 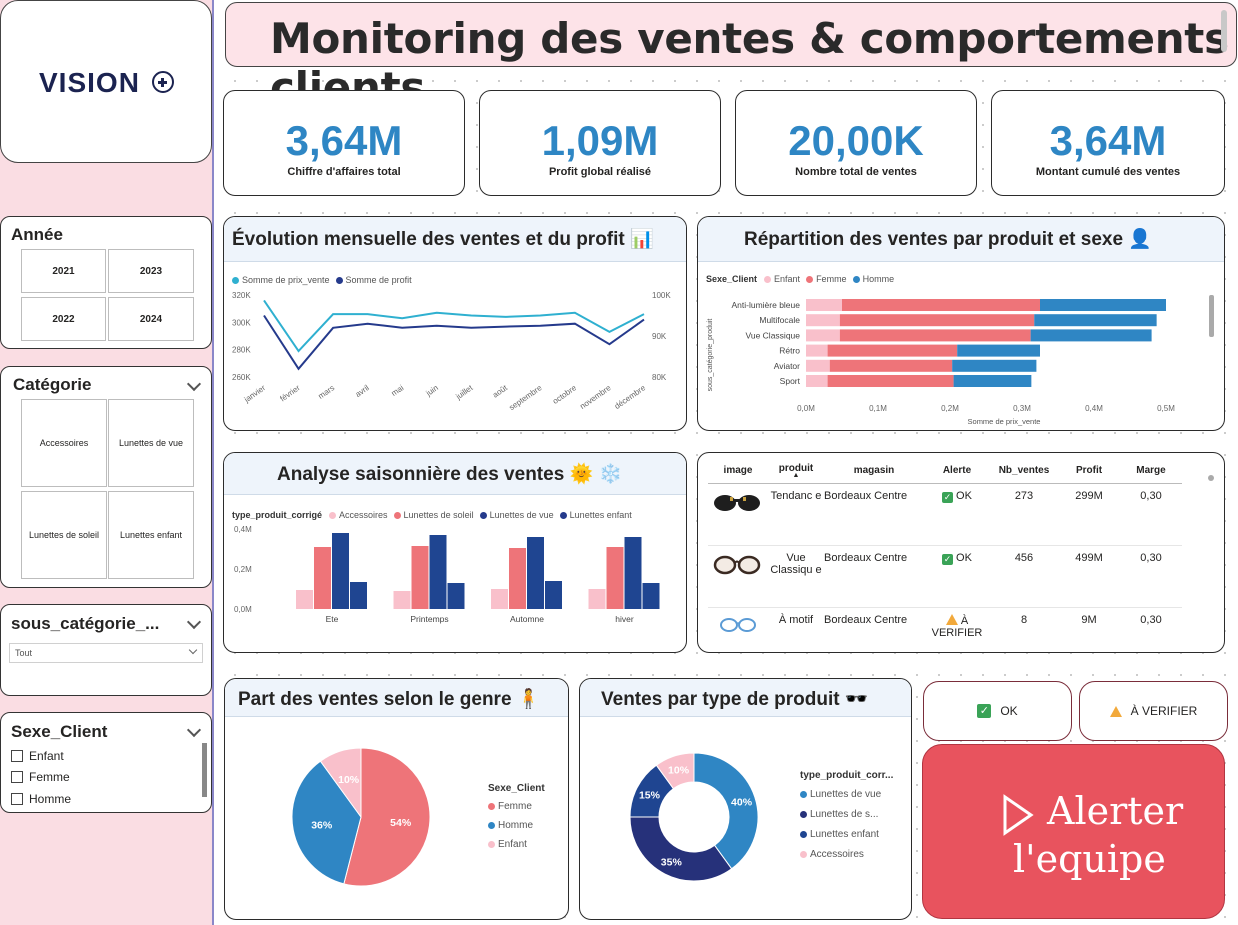 What do you see at coordinates (941, 305) in the screenshot?
I see `bar-segment-femme` at bounding box center [941, 305].